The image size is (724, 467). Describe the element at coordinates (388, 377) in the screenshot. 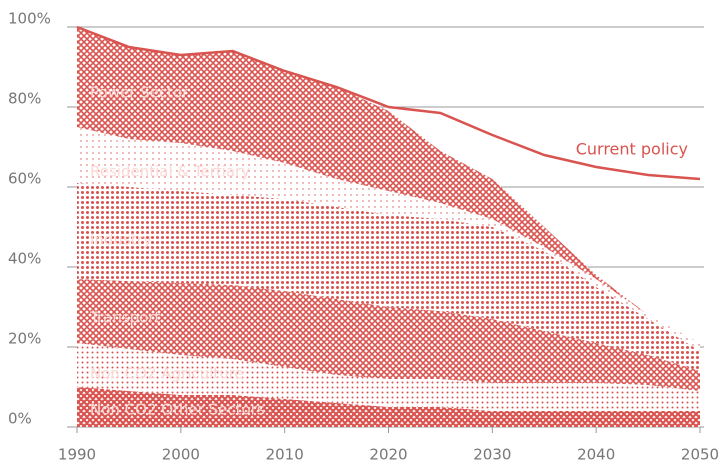

I see `area` at that location.